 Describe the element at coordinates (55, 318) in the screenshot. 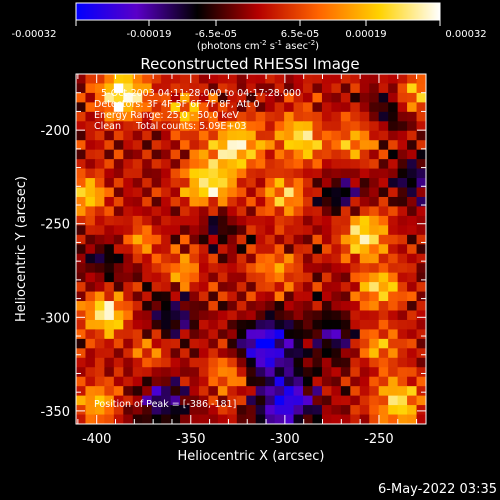

I see `y-tick-label: -300` at that location.